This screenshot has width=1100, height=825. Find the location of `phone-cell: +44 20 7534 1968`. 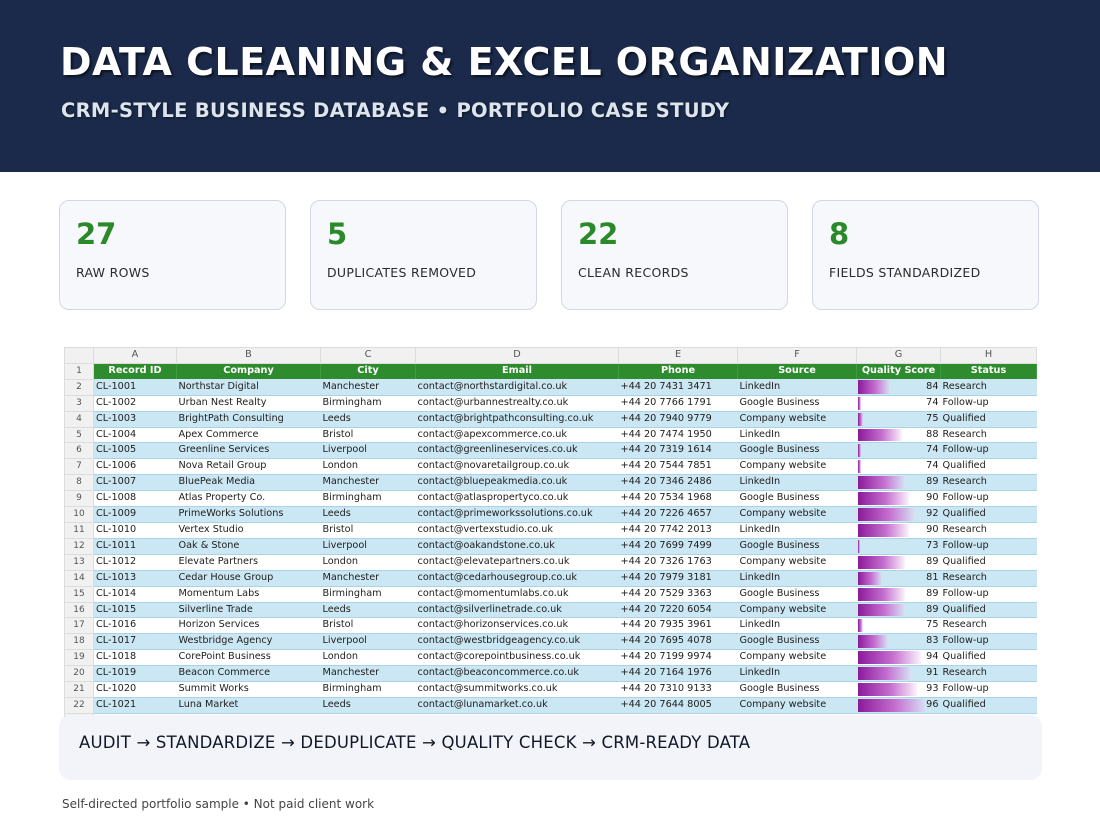

phone-cell: +44 20 7534 1968 is located at coordinates (678, 499).